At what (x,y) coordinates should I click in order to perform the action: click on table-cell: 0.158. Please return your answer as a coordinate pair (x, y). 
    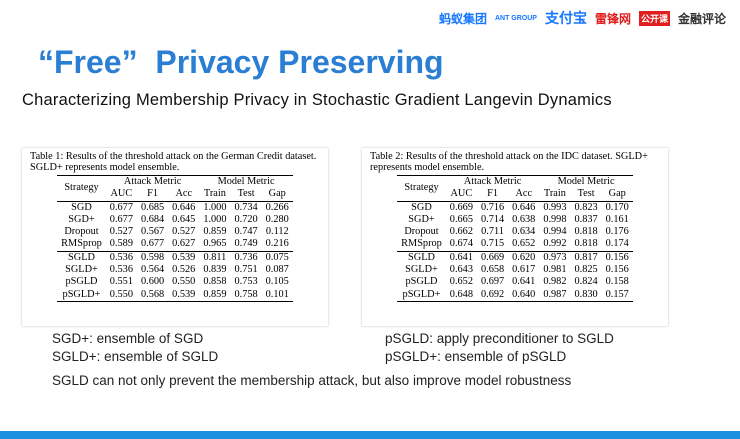
    Looking at the image, I should click on (617, 282).